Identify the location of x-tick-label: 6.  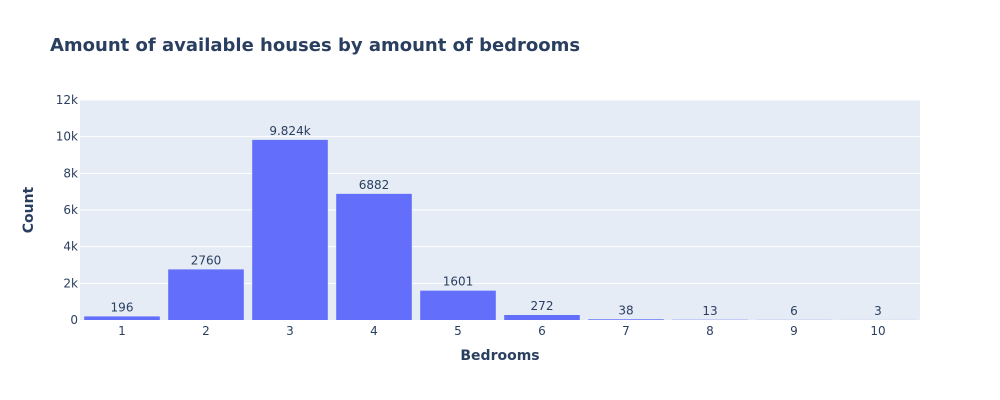
(542, 331).